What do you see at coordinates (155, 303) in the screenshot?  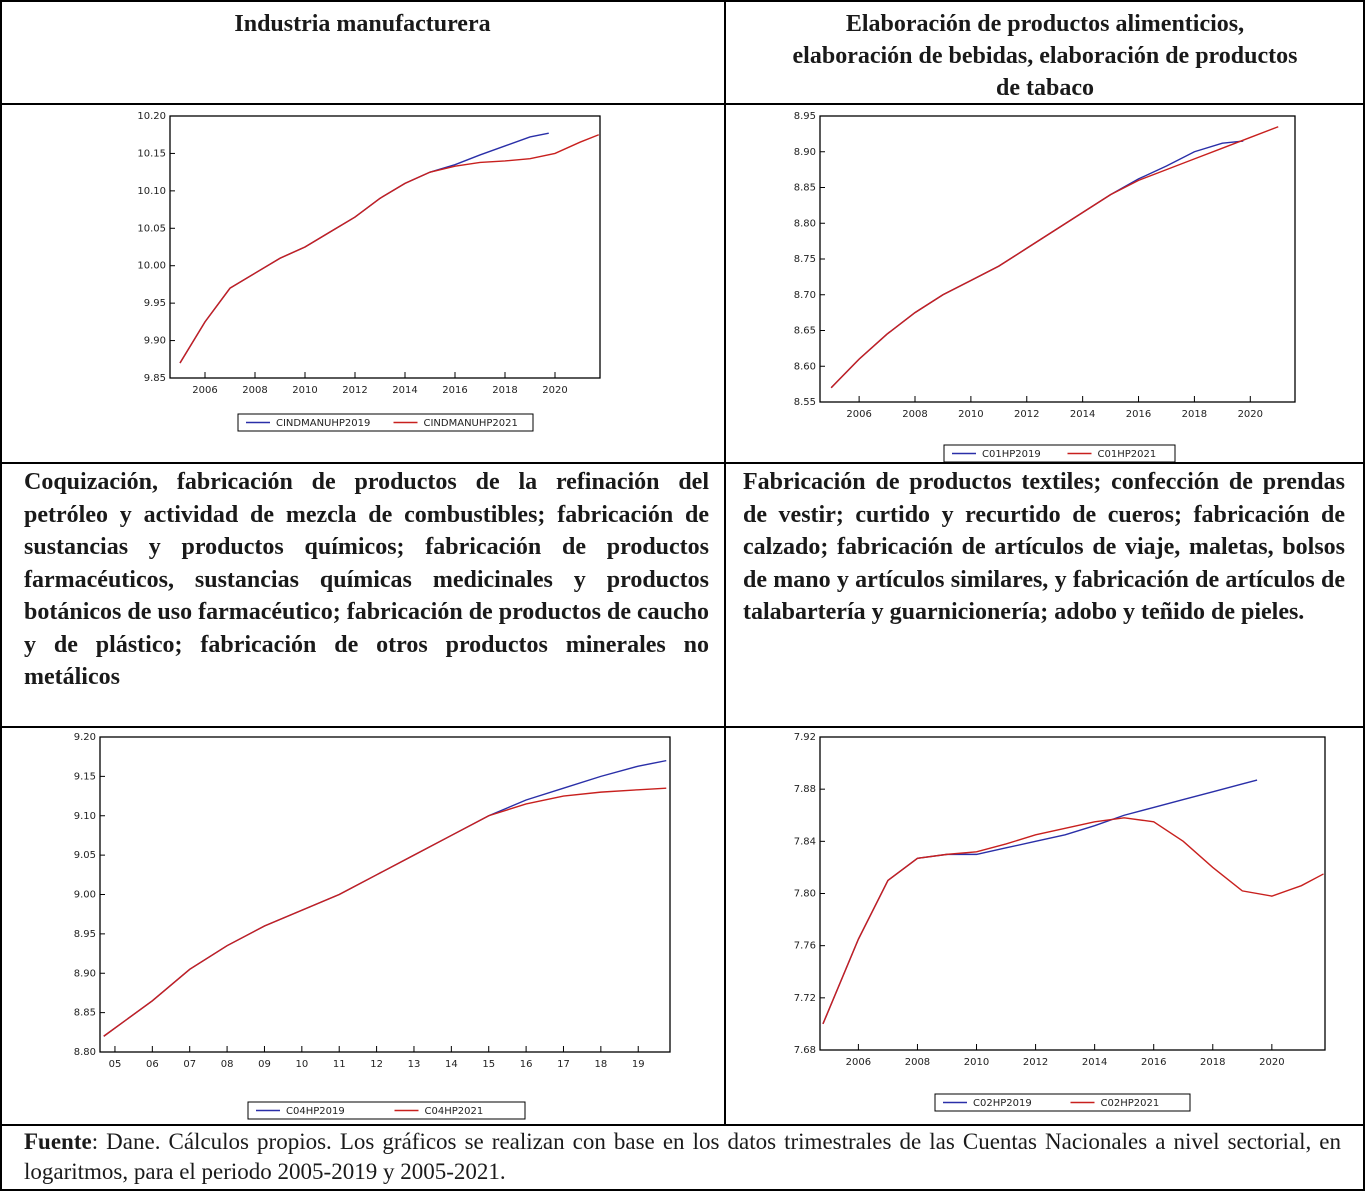 I see `y-tick-label: 9.95` at bounding box center [155, 303].